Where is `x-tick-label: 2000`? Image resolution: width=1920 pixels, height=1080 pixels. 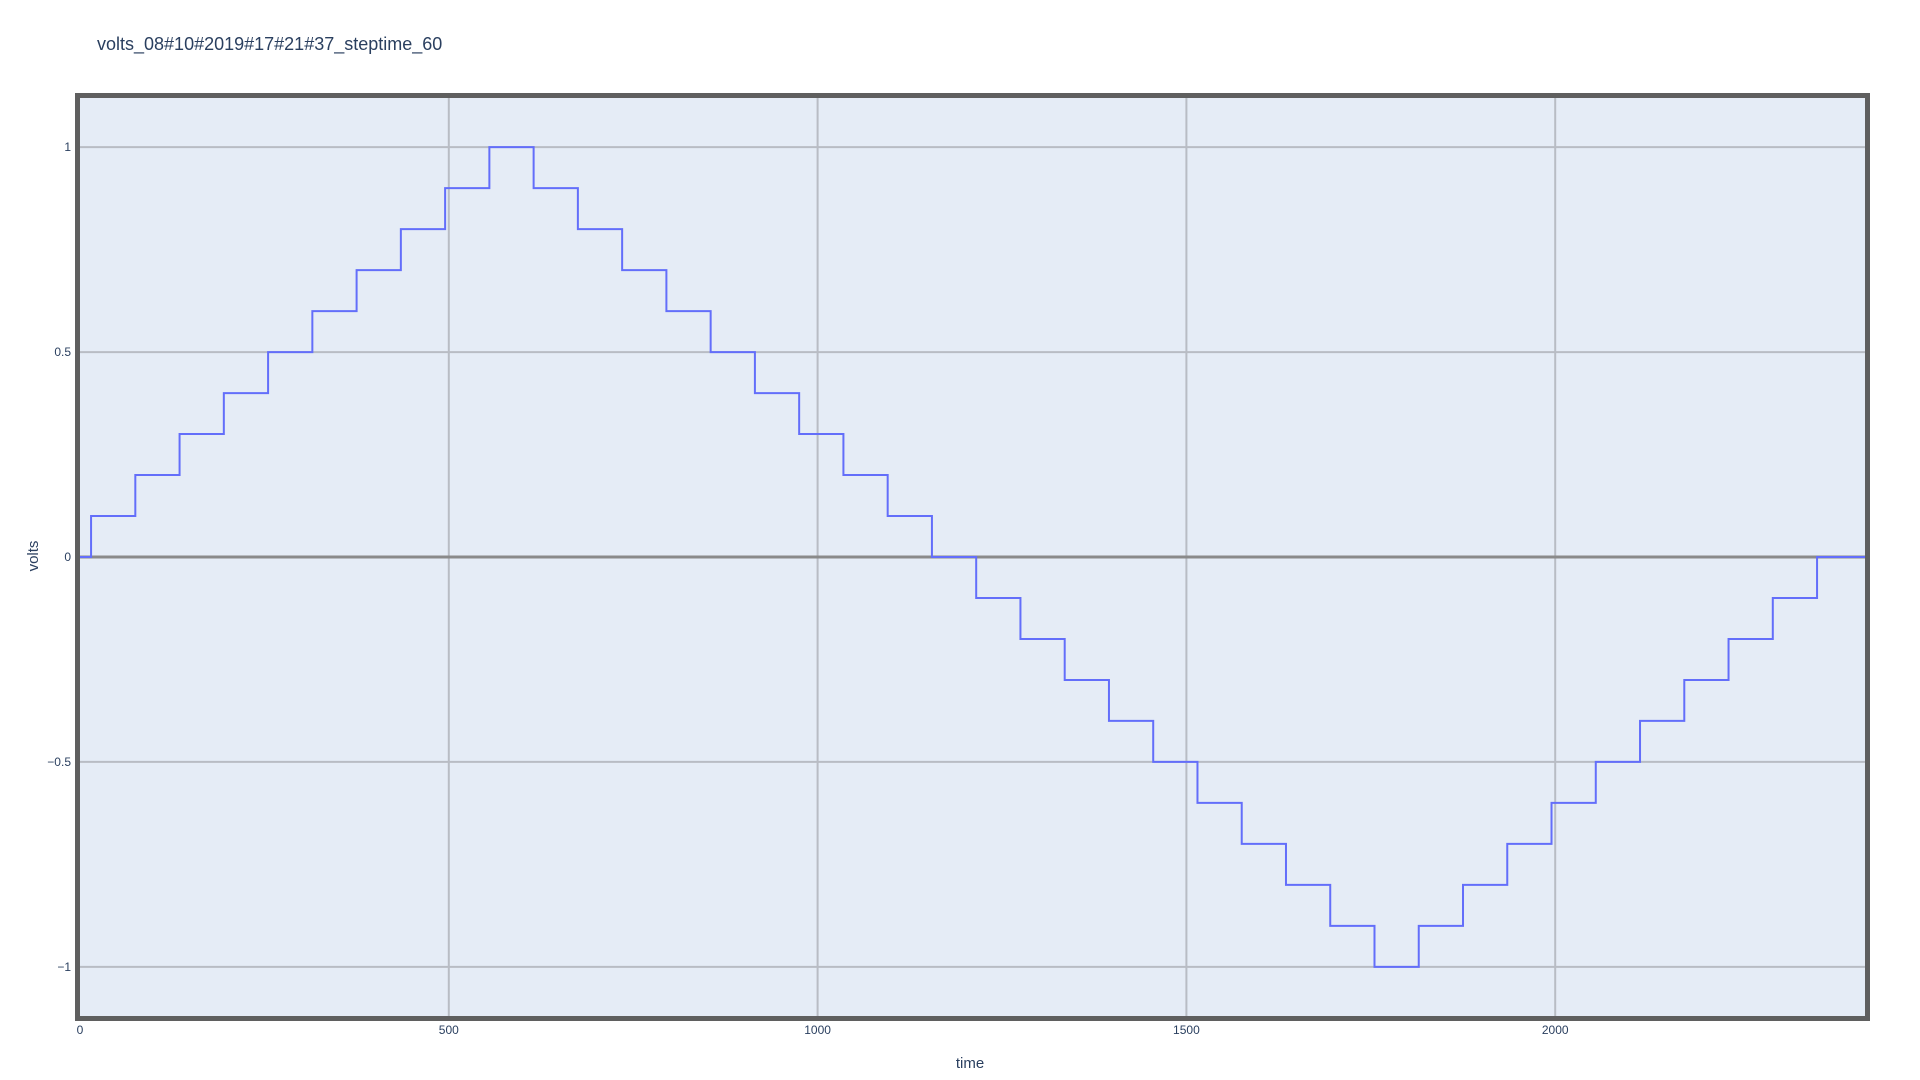 x-tick-label: 2000 is located at coordinates (1555, 1030).